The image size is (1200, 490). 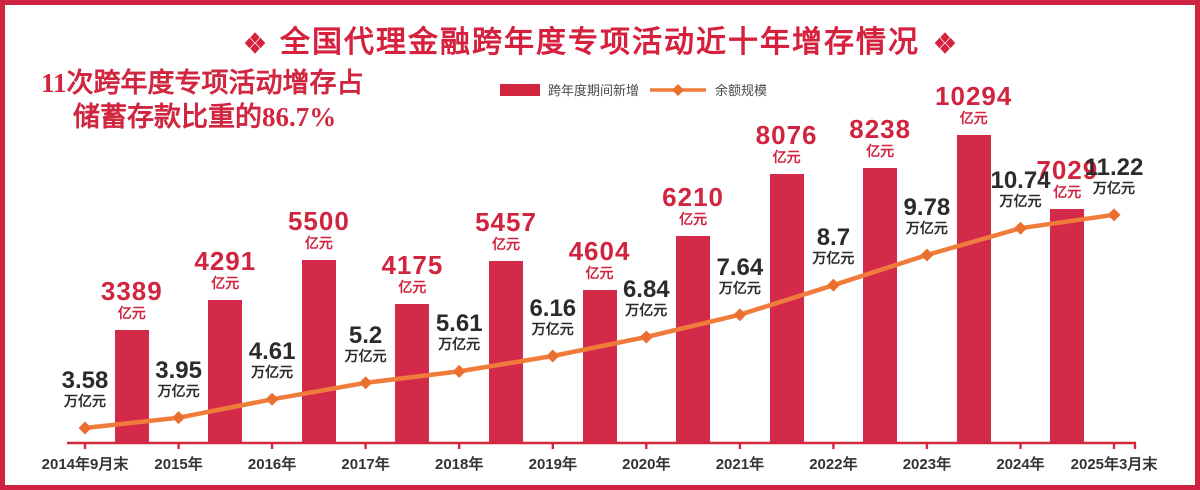 What do you see at coordinates (646, 464) in the screenshot?
I see `x-axis-label-6: 2020年` at bounding box center [646, 464].